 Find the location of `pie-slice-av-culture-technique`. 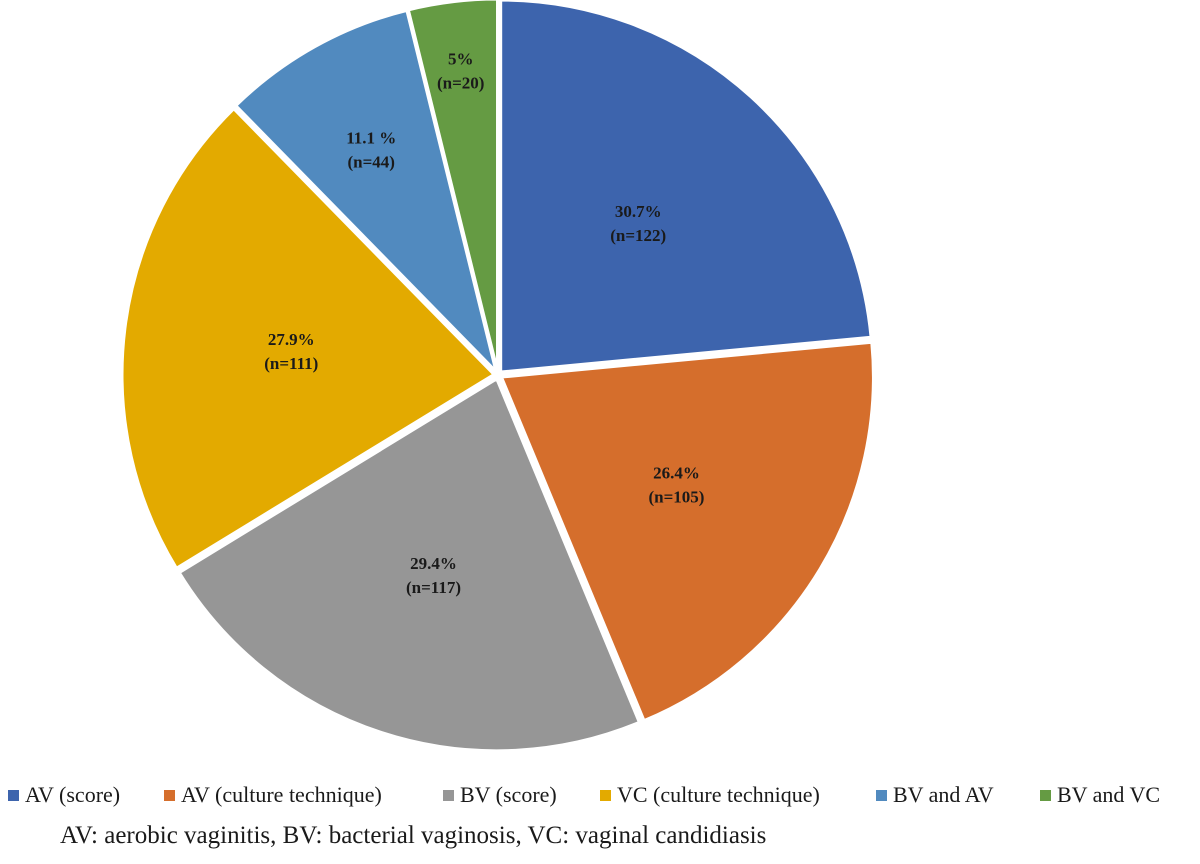

pie-slice-av-culture-technique is located at coordinates (687, 531).